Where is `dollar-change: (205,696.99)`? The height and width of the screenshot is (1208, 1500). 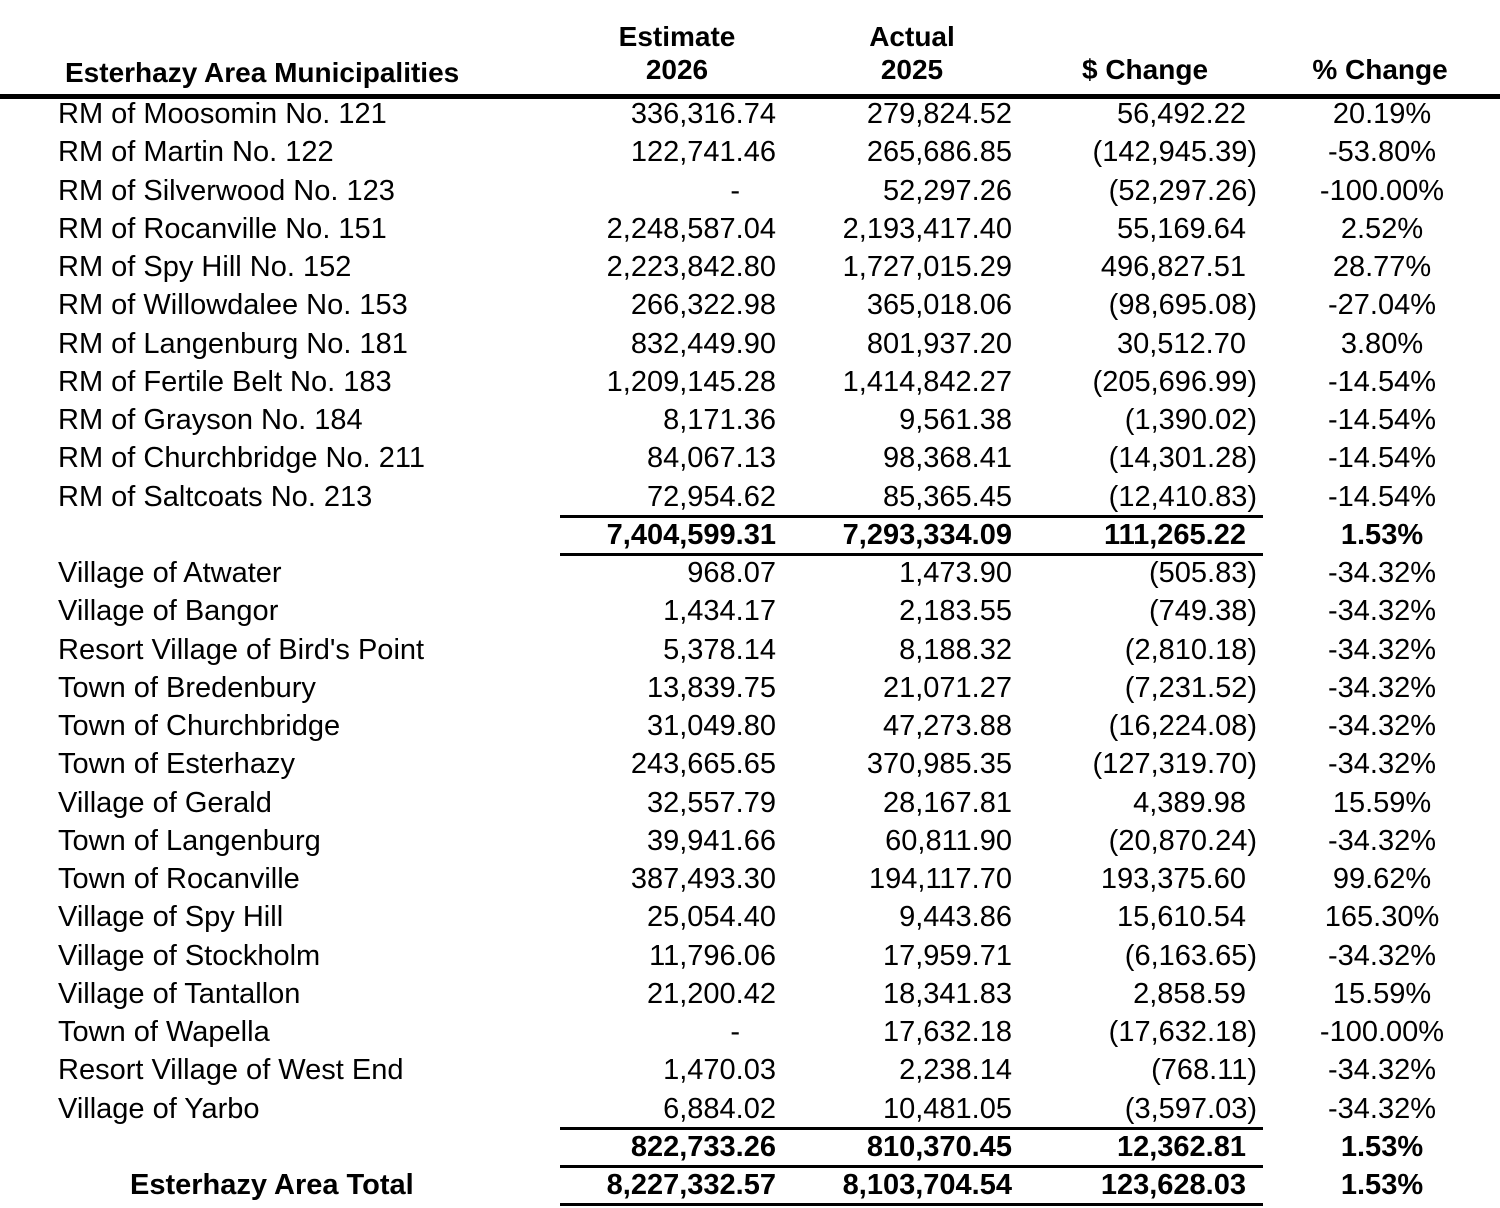
dollar-change: (205,696.99) is located at coordinates (1174, 381).